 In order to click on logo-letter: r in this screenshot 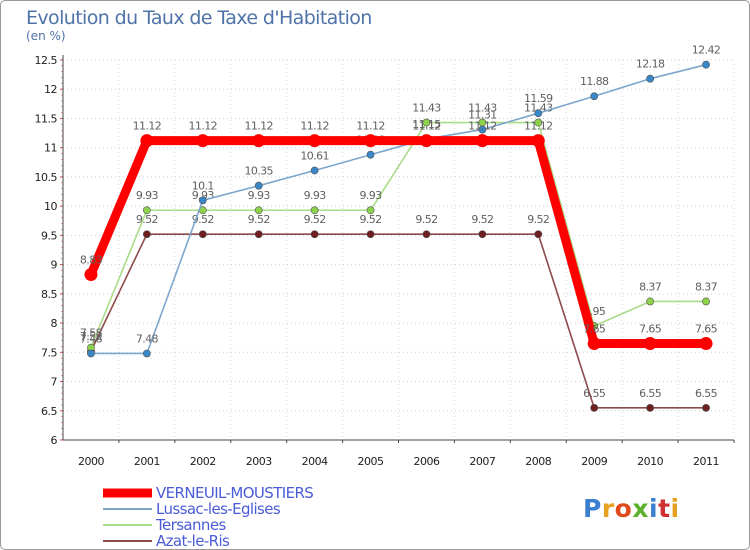, I will do `click(608, 508)`.